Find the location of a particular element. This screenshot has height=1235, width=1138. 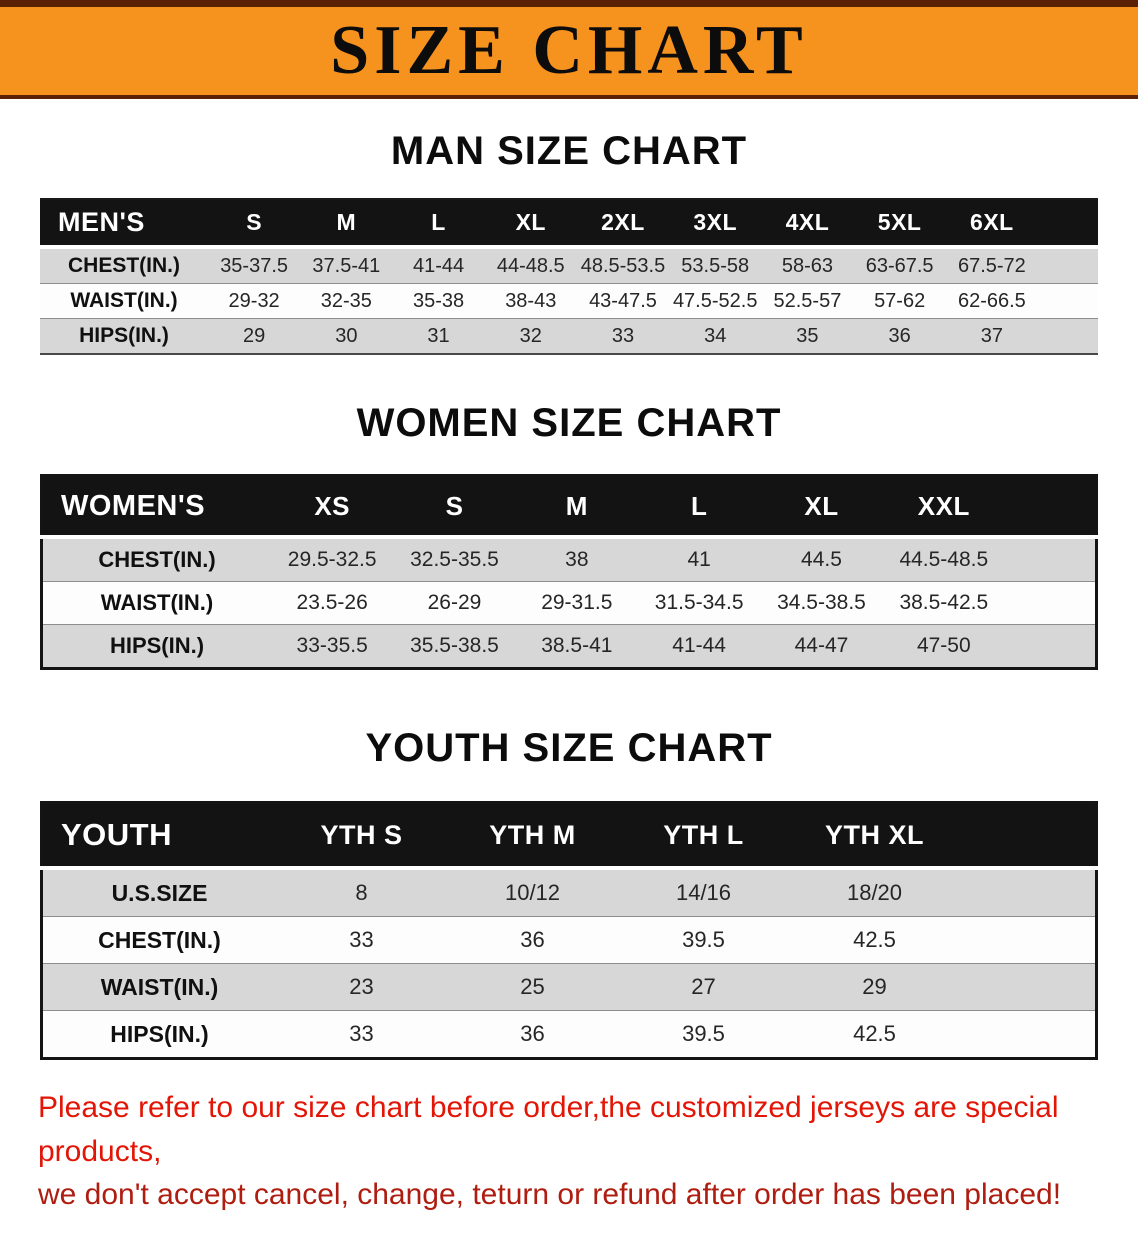

table-title-cell: YOUTH is located at coordinates (158, 835).